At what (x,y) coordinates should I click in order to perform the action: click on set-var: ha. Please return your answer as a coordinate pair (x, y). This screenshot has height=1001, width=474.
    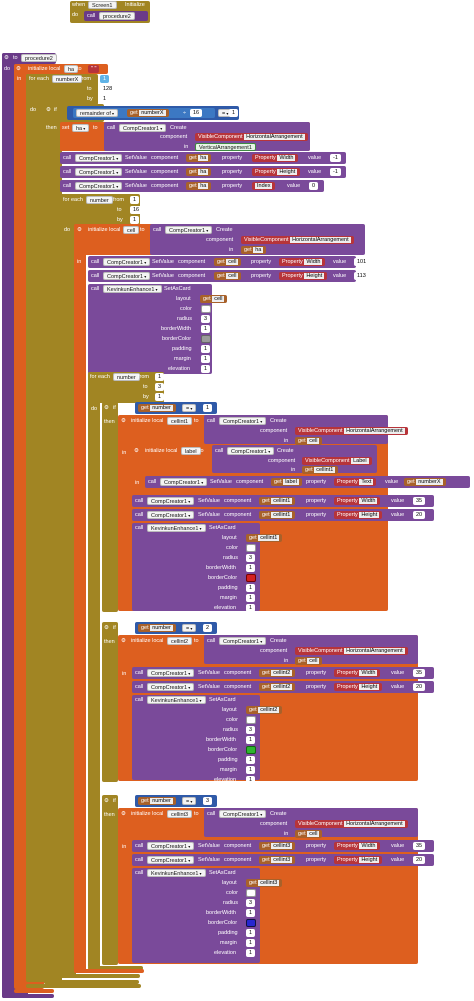
    Looking at the image, I should click on (81, 128).